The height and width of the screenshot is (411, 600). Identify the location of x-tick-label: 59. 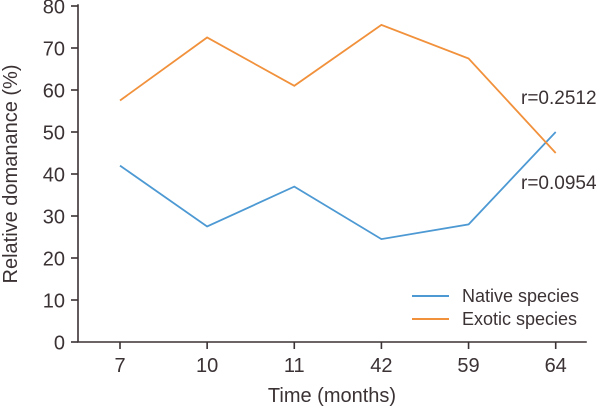
(468, 366).